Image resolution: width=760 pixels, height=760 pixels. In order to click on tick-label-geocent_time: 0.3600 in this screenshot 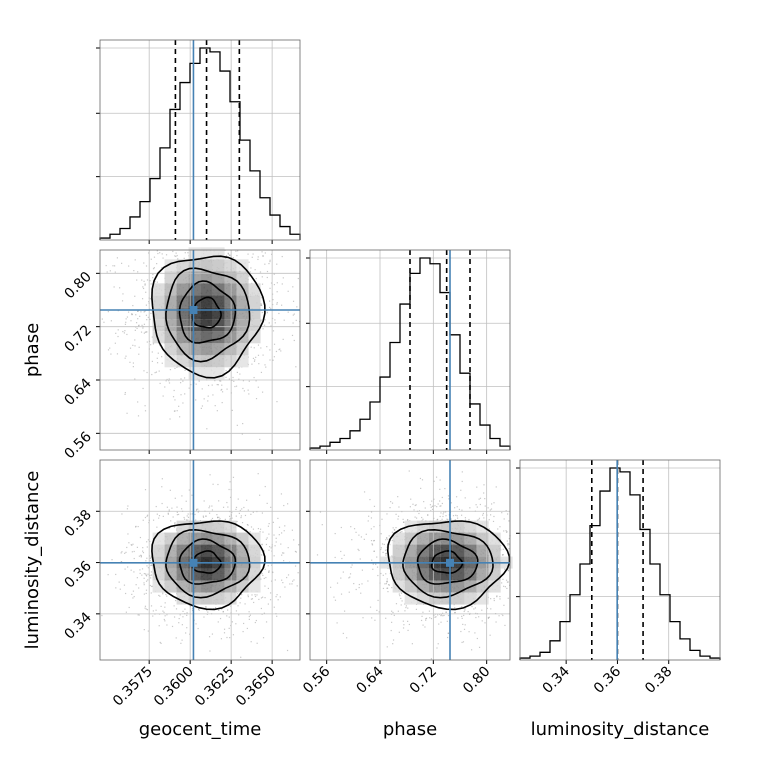, I will do `click(174, 687)`.